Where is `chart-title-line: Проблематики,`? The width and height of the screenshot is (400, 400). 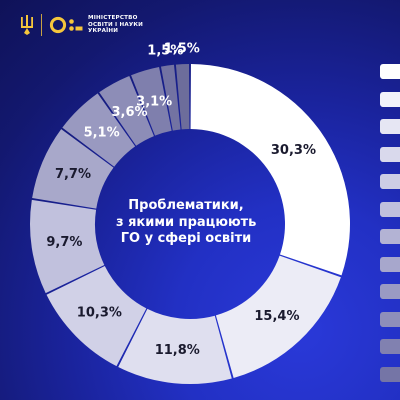 chart-title-line: Проблематики, is located at coordinates (186, 205).